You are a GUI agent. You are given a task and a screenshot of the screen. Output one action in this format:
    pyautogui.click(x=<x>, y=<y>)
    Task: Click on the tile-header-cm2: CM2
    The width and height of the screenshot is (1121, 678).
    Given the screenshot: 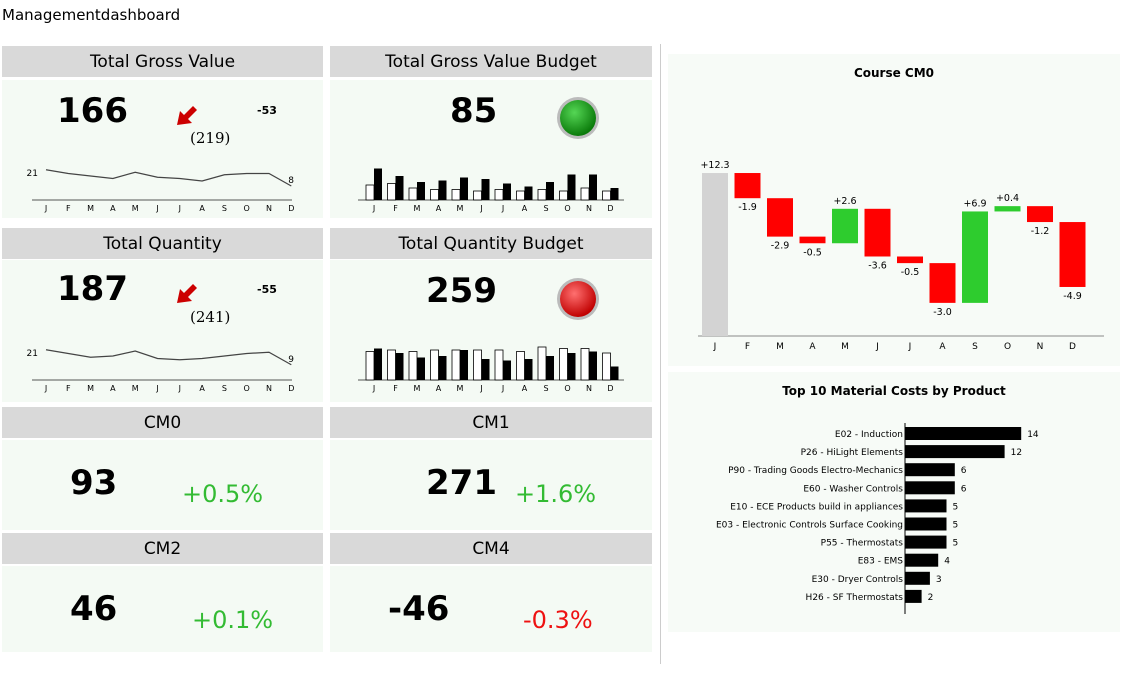 What is the action you would take?
    pyautogui.click(x=162, y=548)
    